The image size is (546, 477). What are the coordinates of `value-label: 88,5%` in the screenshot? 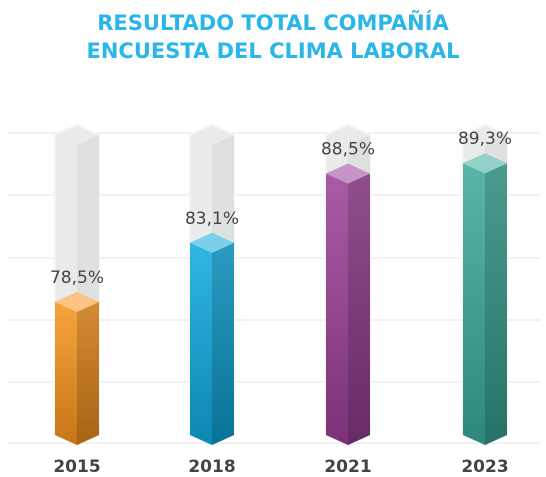 It's located at (348, 150).